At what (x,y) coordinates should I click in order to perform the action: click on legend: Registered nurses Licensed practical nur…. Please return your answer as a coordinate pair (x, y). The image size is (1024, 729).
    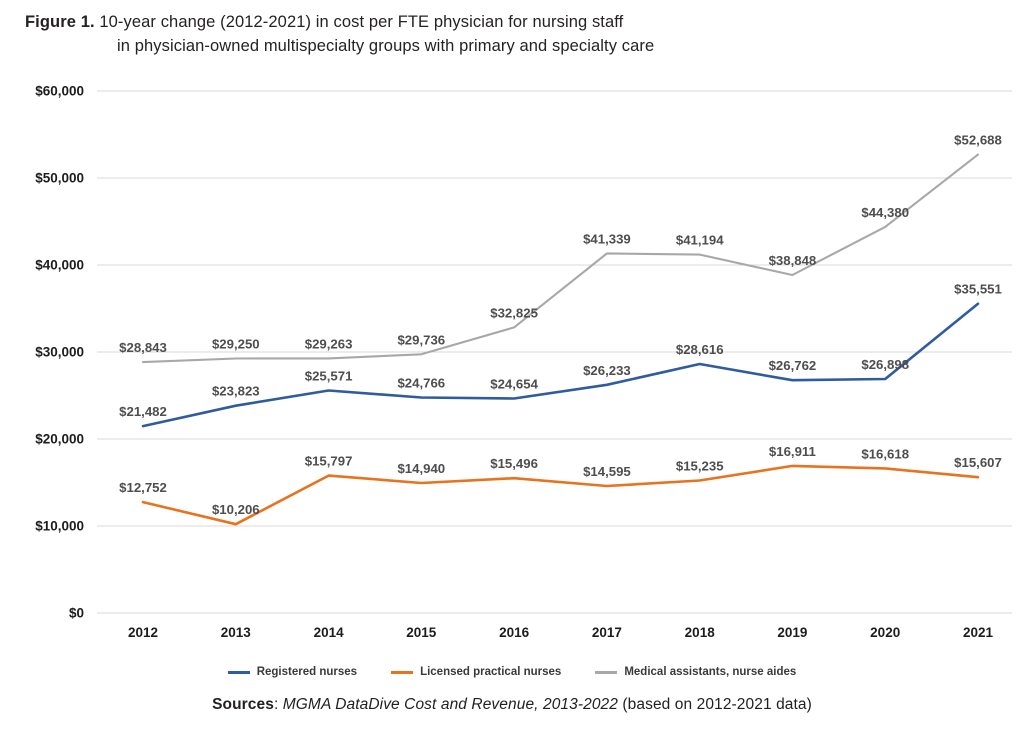
    Looking at the image, I should click on (512, 672).